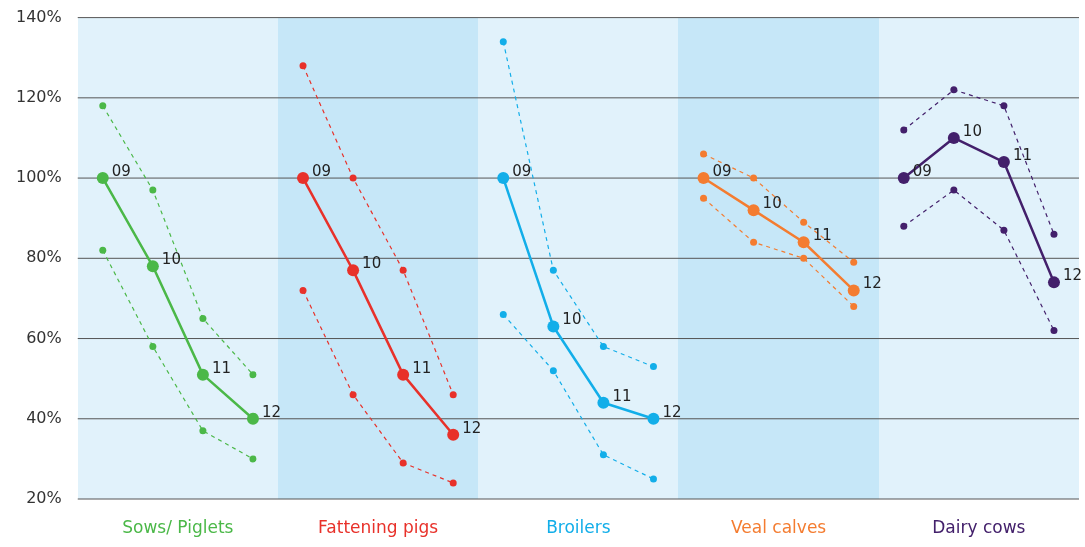 The height and width of the screenshot is (547, 1085). What do you see at coordinates (38, 96) in the screenshot?
I see `y-tick-label: 120%` at bounding box center [38, 96].